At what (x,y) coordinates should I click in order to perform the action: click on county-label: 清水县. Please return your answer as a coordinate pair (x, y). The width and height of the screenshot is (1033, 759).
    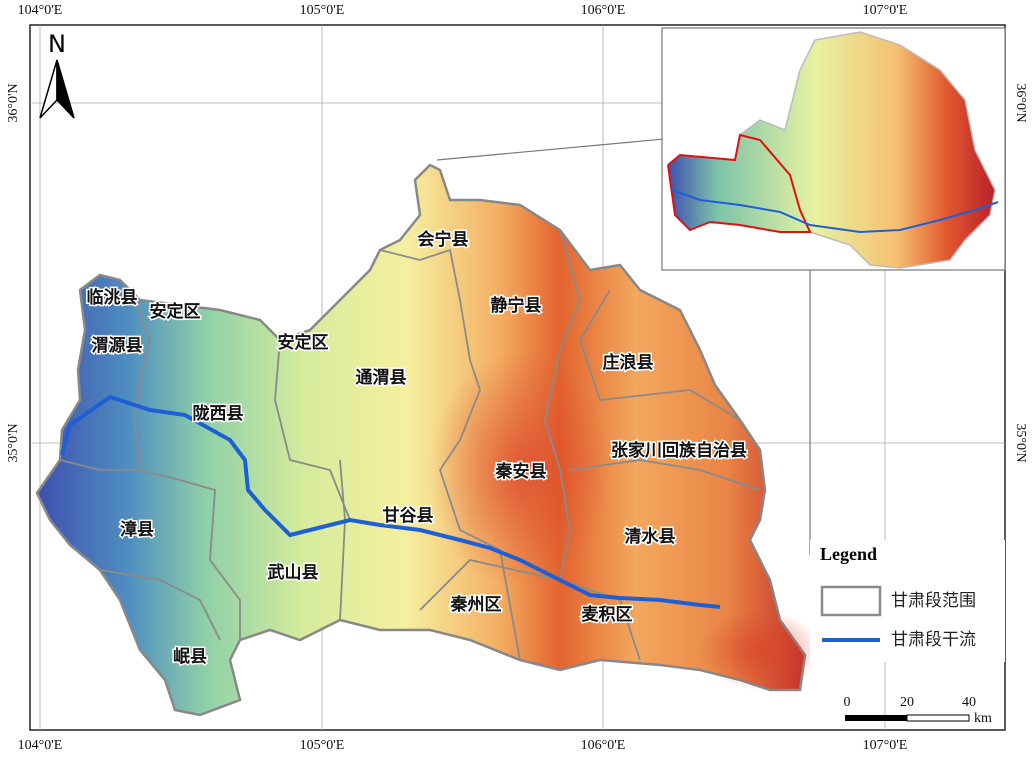
    Looking at the image, I should click on (650, 536).